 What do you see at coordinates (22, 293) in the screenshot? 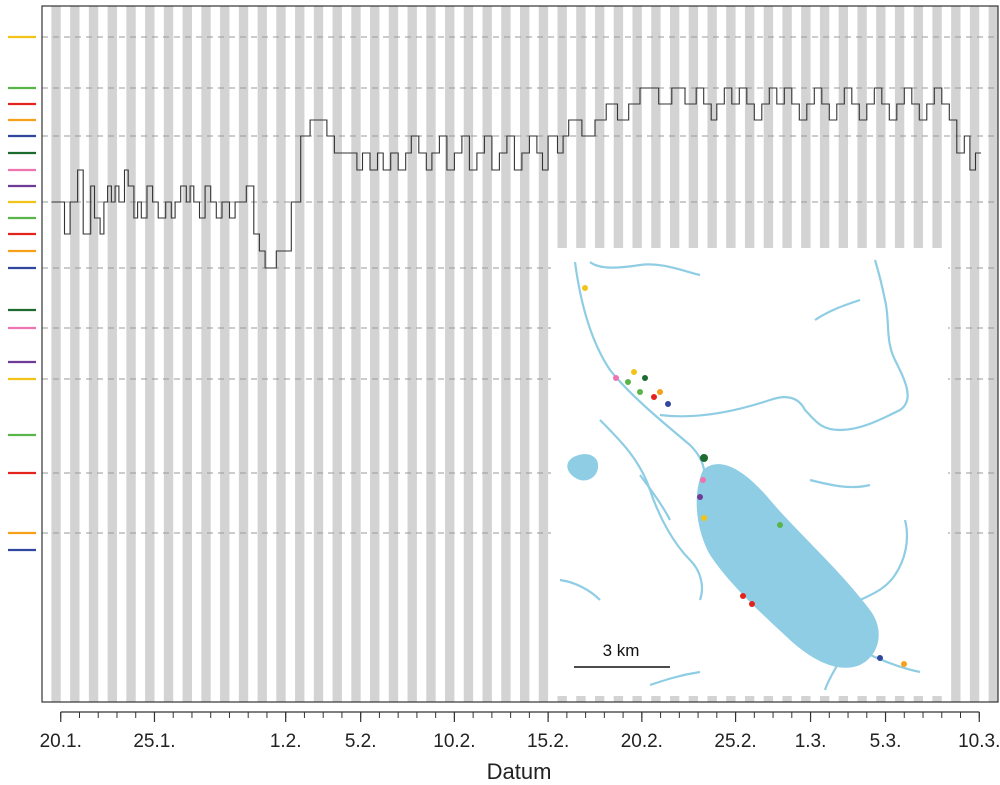
I see `level-color-markers` at bounding box center [22, 293].